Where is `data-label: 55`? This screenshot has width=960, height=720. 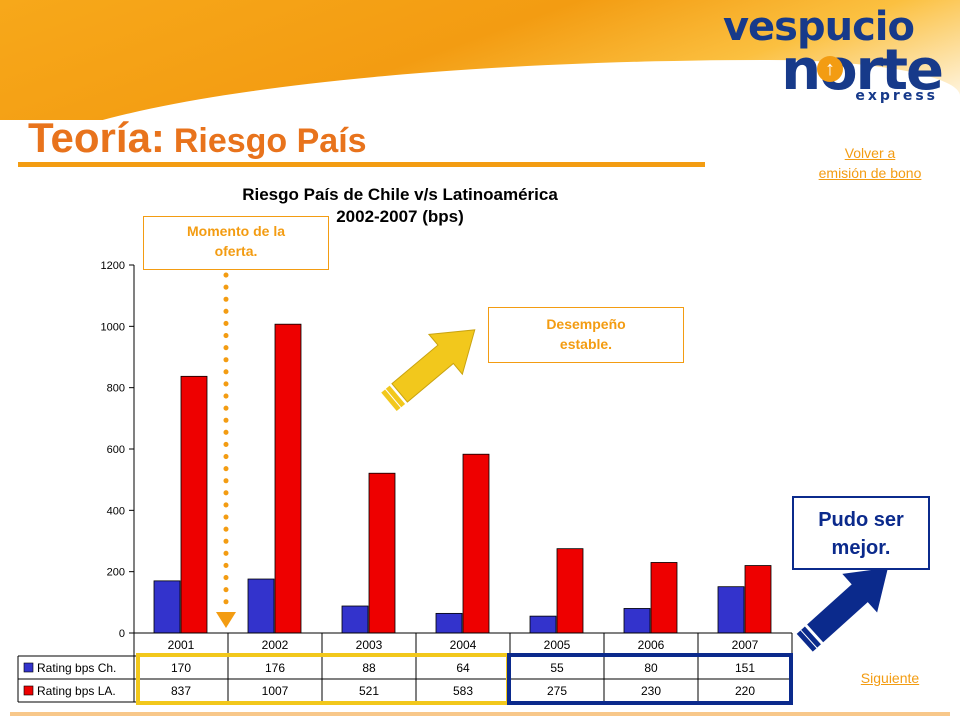 data-label: 55 is located at coordinates (557, 668).